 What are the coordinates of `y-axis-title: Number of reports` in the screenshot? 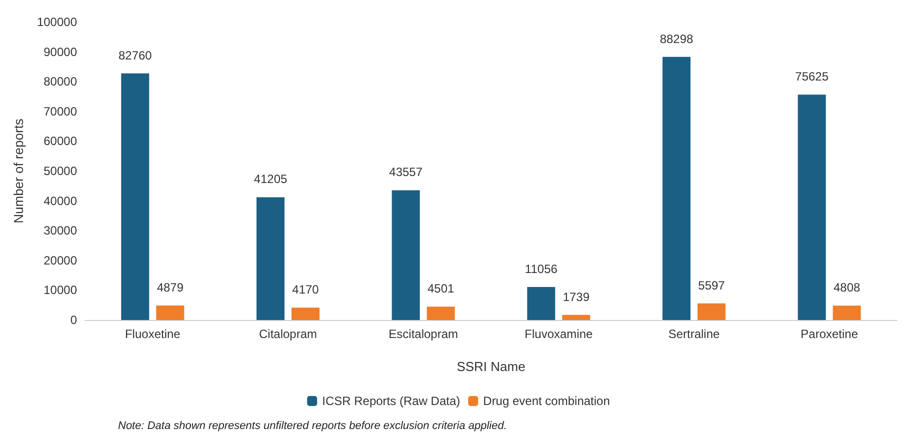 It's located at (18, 171).